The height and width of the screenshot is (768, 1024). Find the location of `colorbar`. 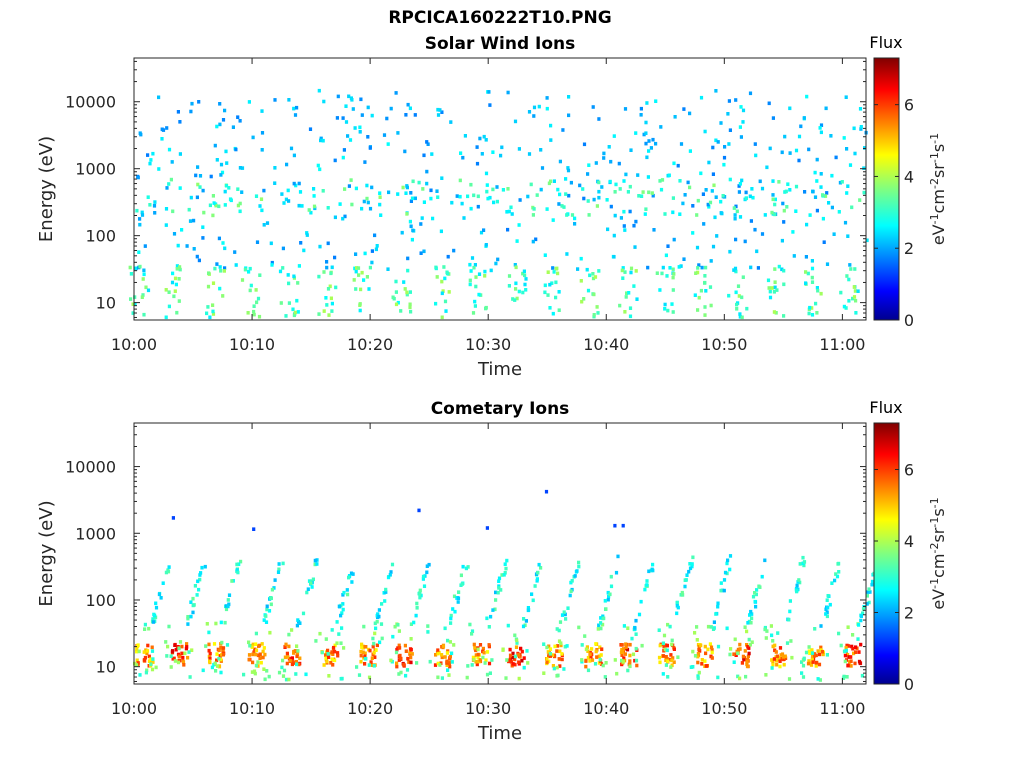

colorbar is located at coordinates (886, 189).